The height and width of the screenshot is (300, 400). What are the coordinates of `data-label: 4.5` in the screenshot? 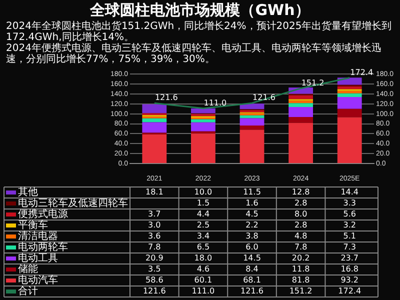 It's located at (252, 214).